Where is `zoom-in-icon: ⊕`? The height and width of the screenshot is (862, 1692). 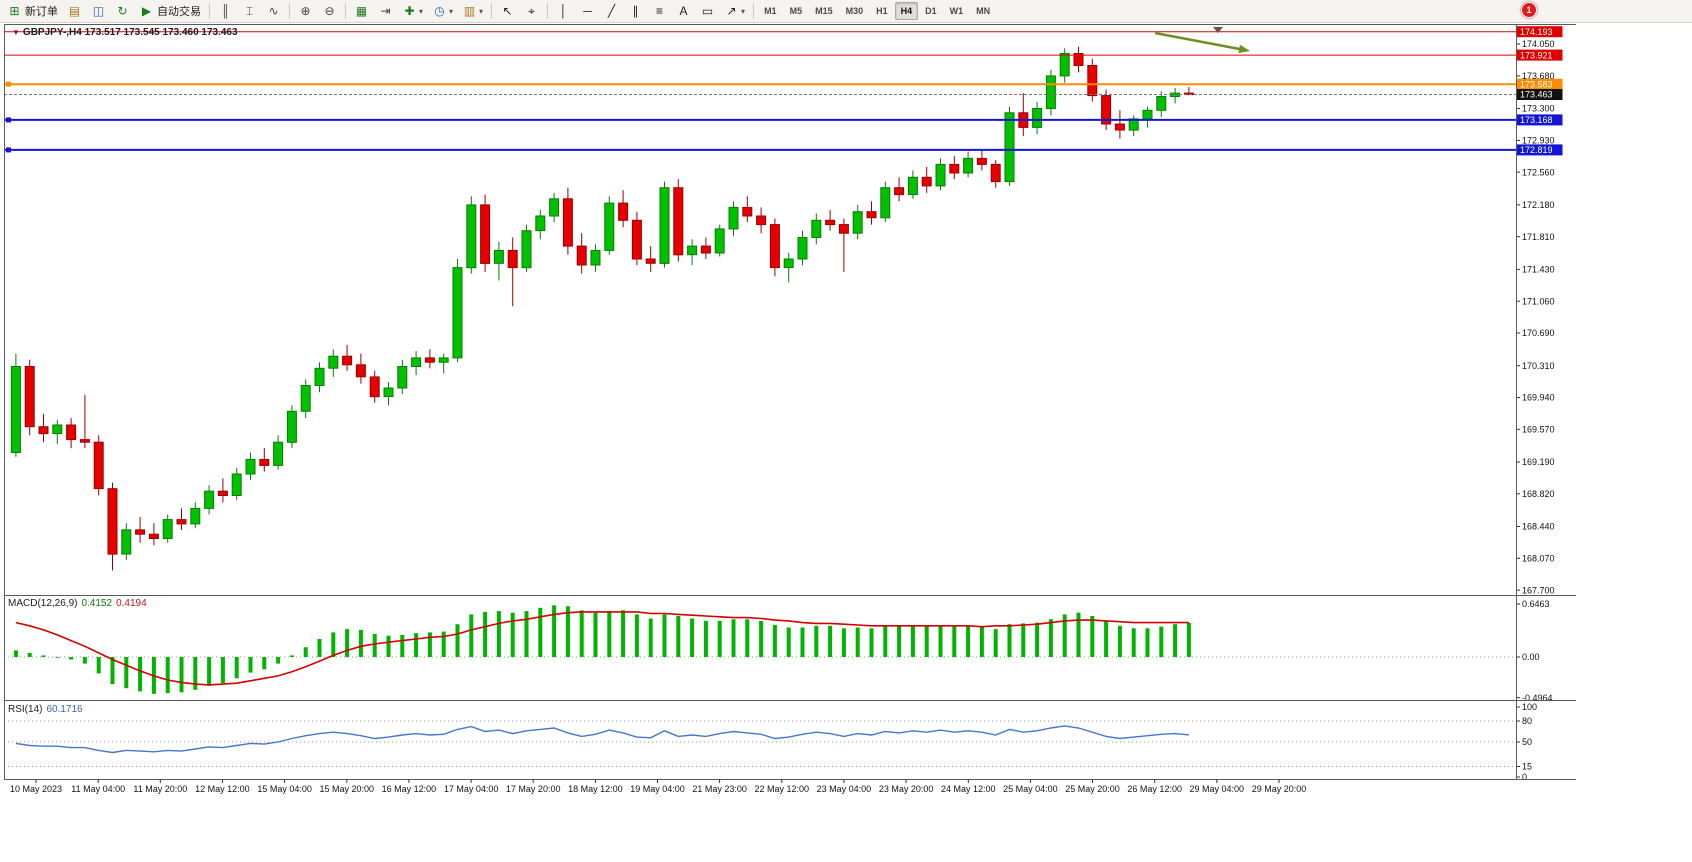
zoom-in-icon: ⊕ is located at coordinates (305, 10).